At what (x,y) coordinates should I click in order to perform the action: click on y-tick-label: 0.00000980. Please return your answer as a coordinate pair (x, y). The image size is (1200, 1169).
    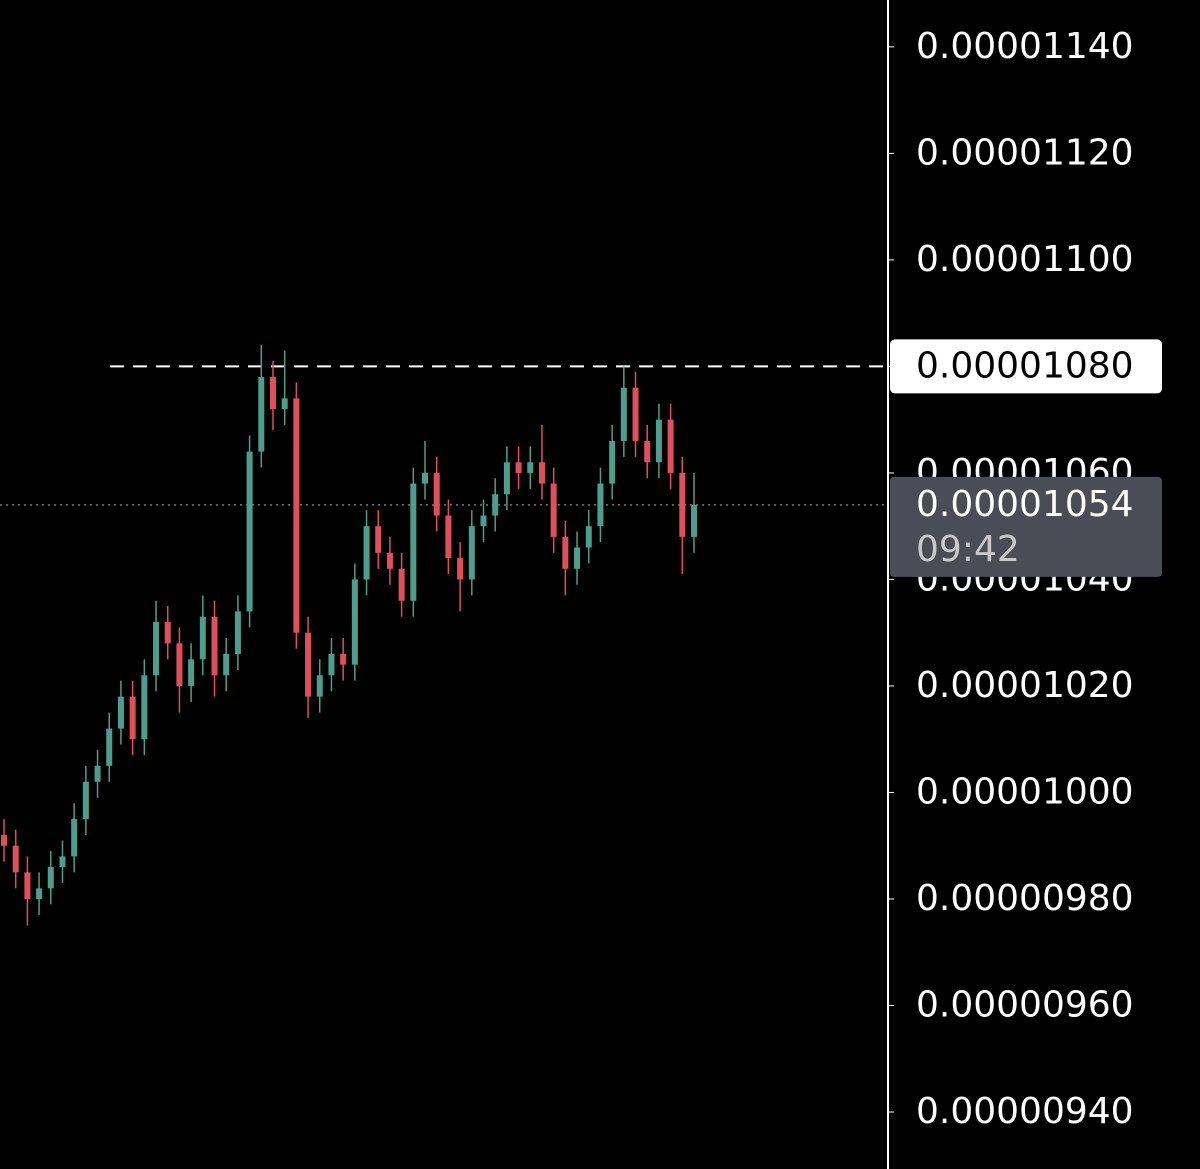
    Looking at the image, I should click on (1025, 898).